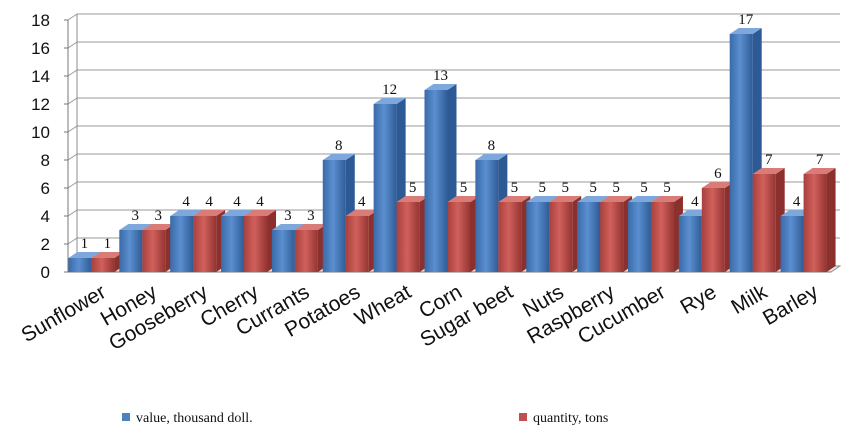 The height and width of the screenshot is (432, 841). What do you see at coordinates (260, 241) in the screenshot?
I see `bar-quantity-cherry` at bounding box center [260, 241].